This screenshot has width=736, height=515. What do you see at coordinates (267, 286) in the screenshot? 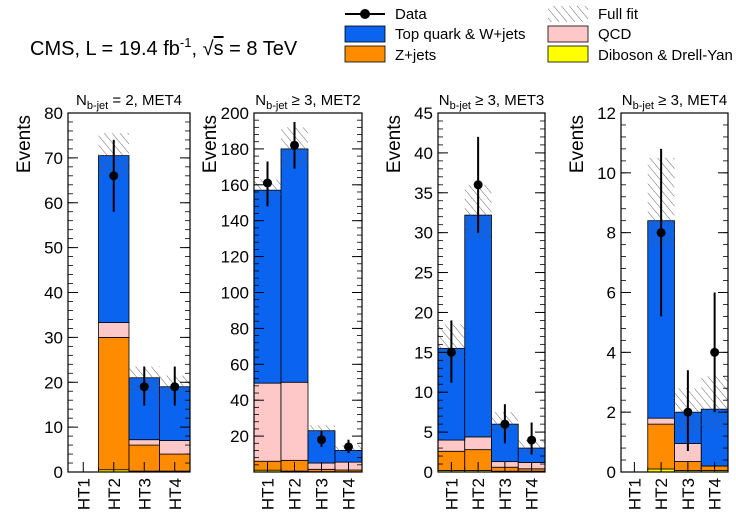
I see `panel-2-bar-top-ht1` at bounding box center [267, 286].